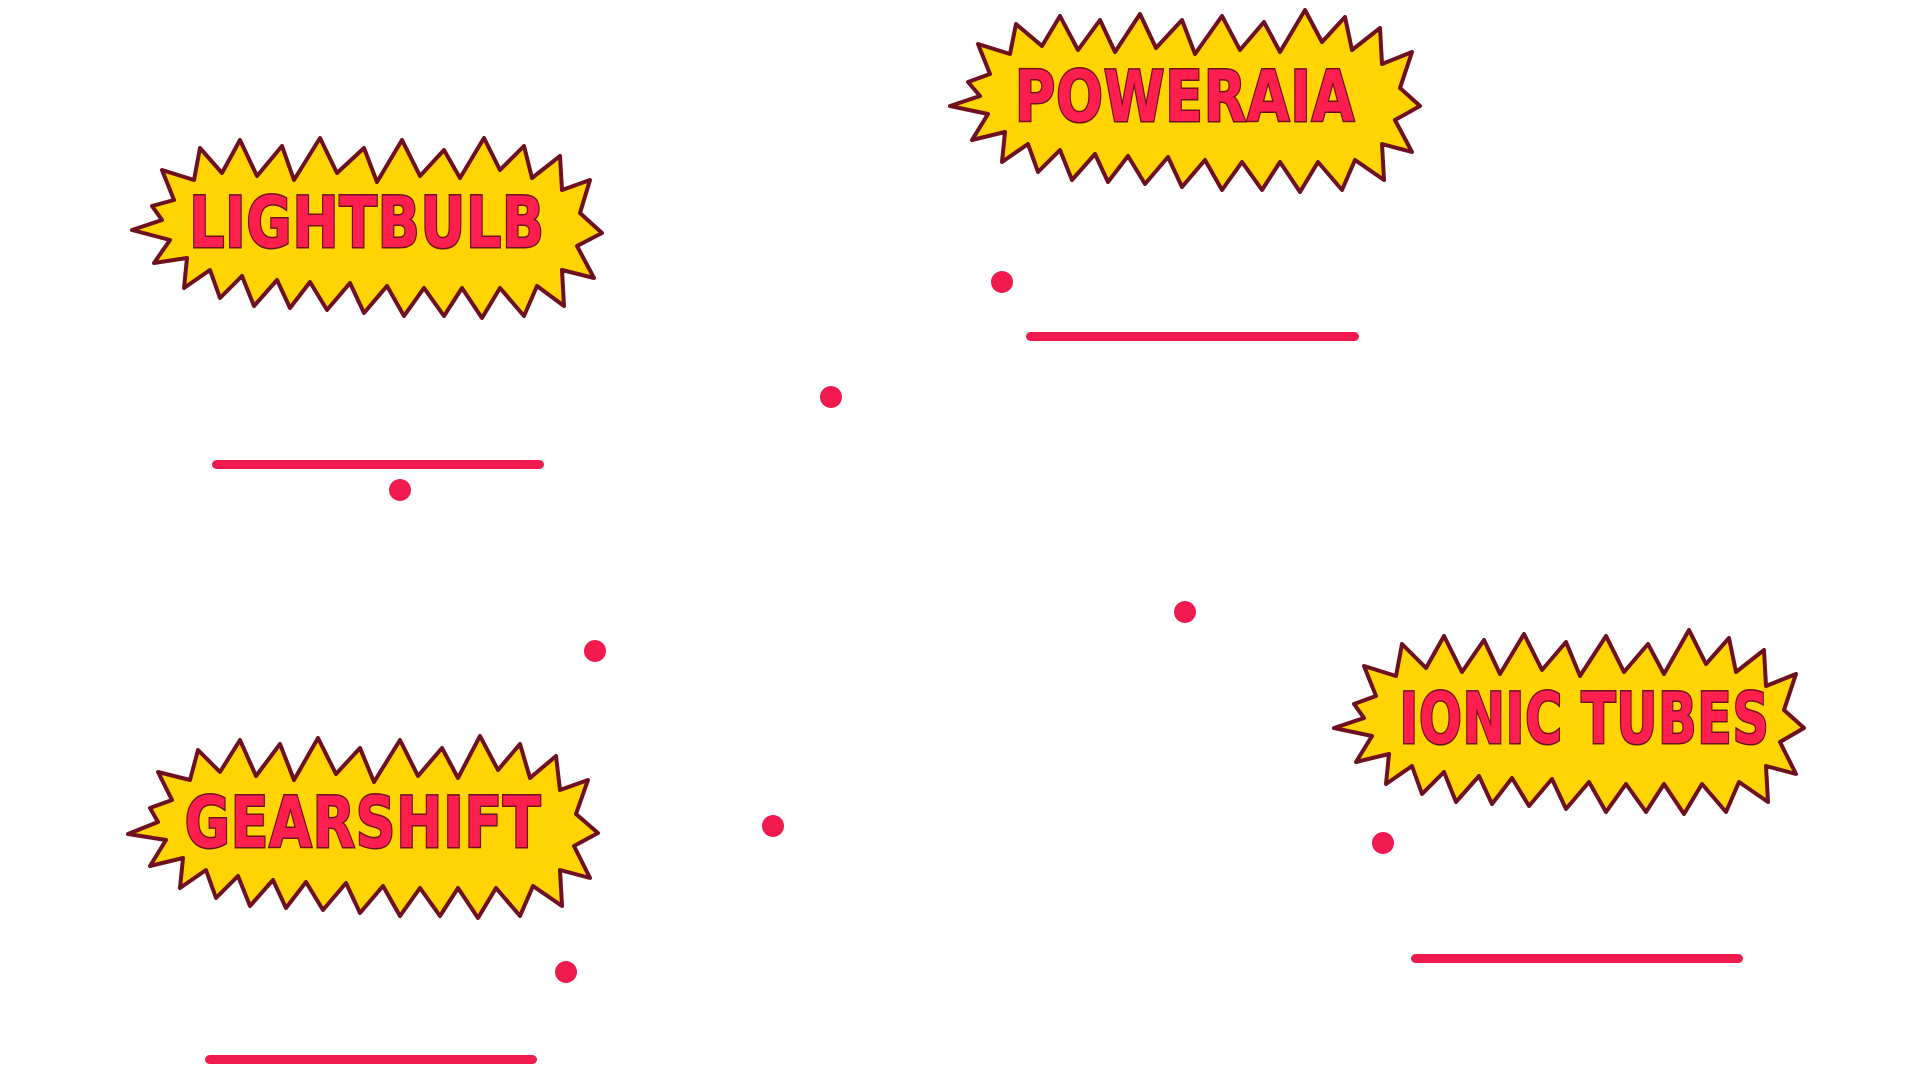 This screenshot has width=1920, height=1080. I want to click on badge-title: IONIC TUBES, so click(1584, 719).